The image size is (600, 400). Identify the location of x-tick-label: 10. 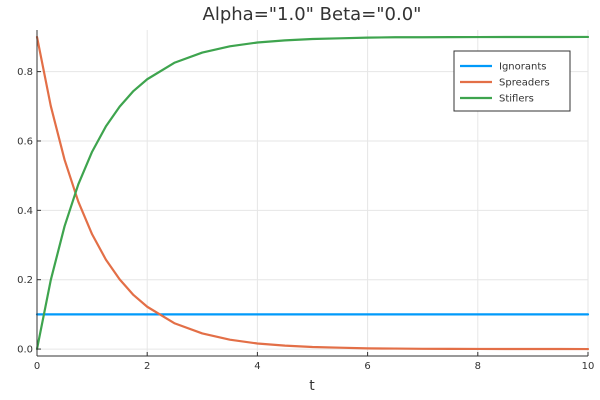
(588, 366).